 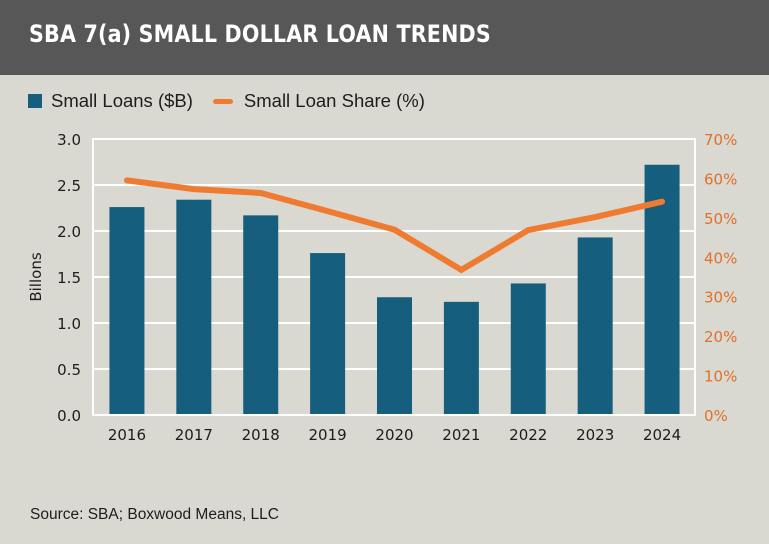 I want to click on legend-item-small-loans: Small Loans ($B), so click(x=110, y=101).